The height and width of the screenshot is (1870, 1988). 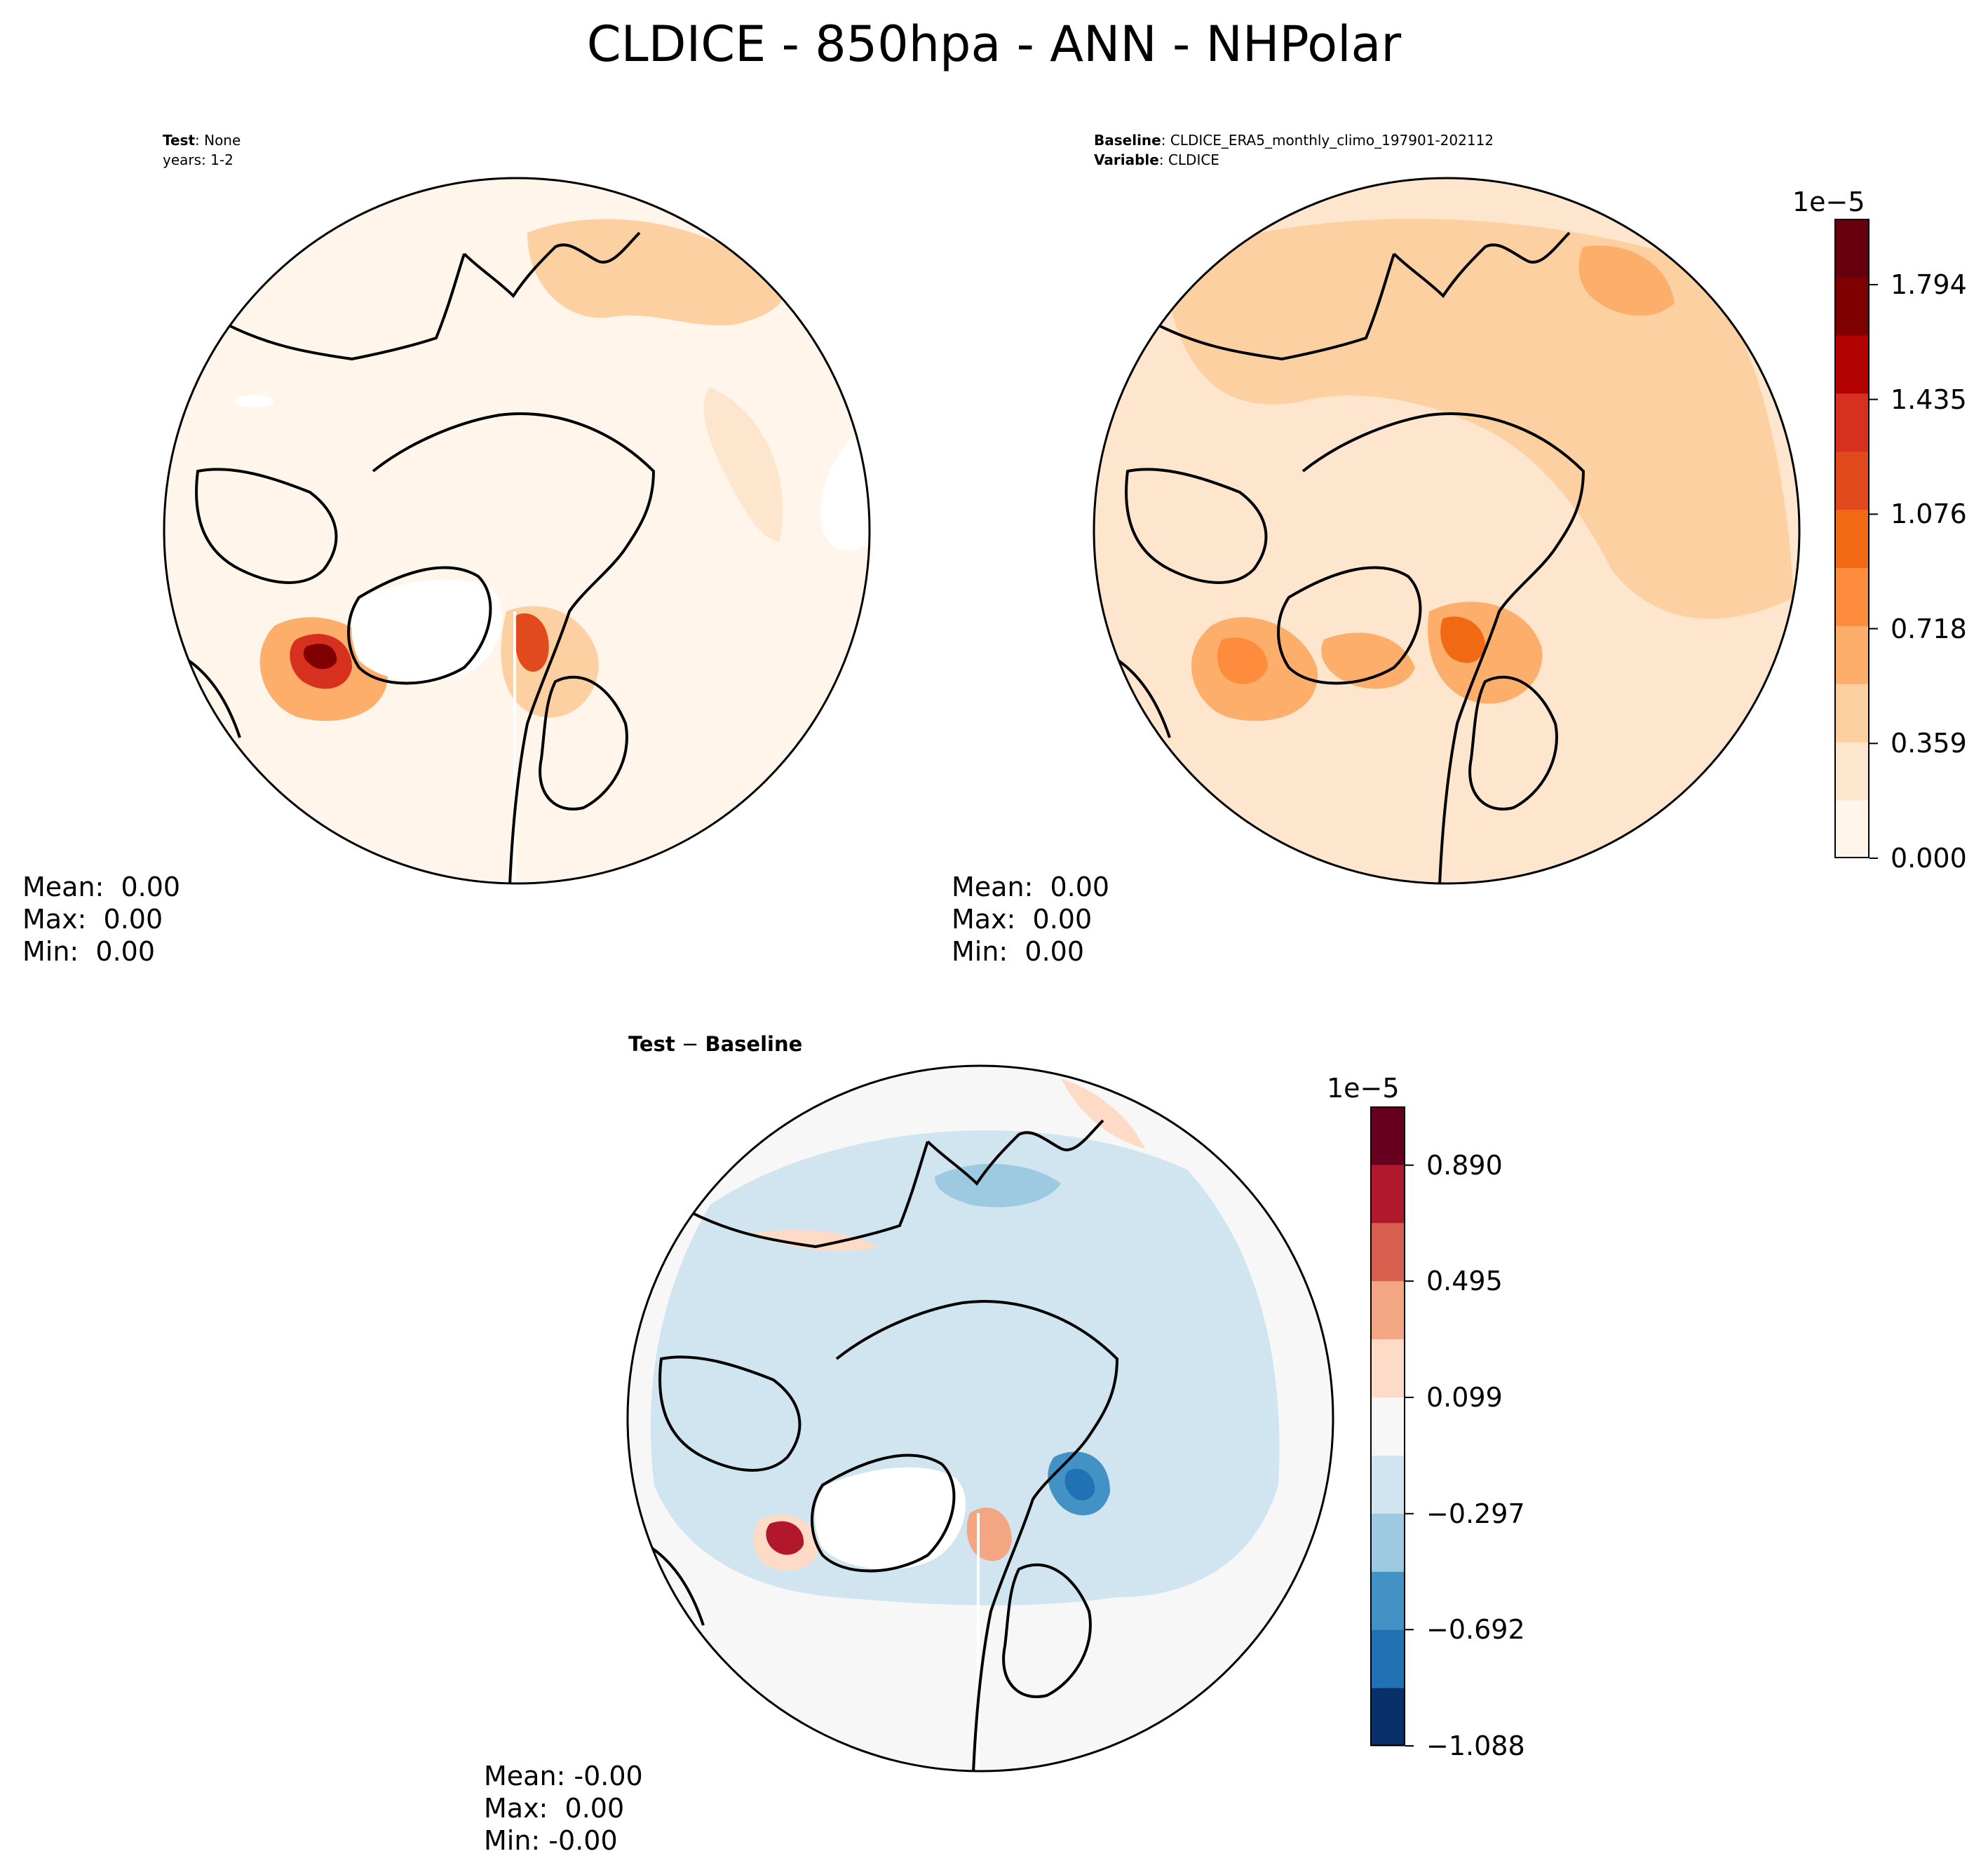 I want to click on baseline-stats: Mean: 0.00 Max: 0.00 Min: 0.00, so click(x=1030, y=920).